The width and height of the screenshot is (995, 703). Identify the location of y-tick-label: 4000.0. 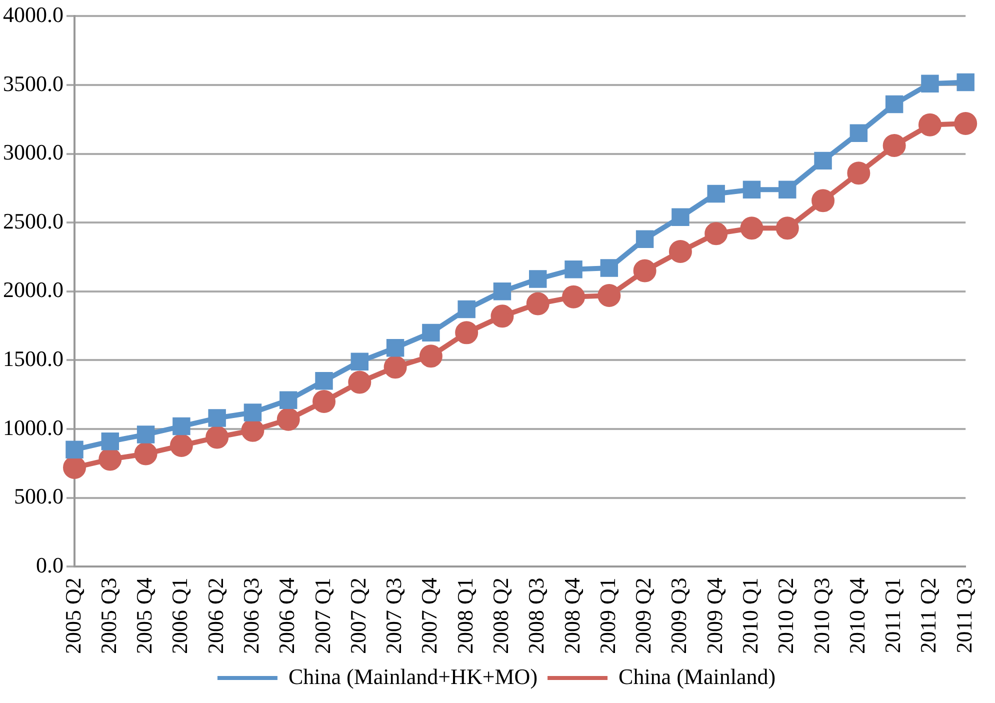
(33, 14).